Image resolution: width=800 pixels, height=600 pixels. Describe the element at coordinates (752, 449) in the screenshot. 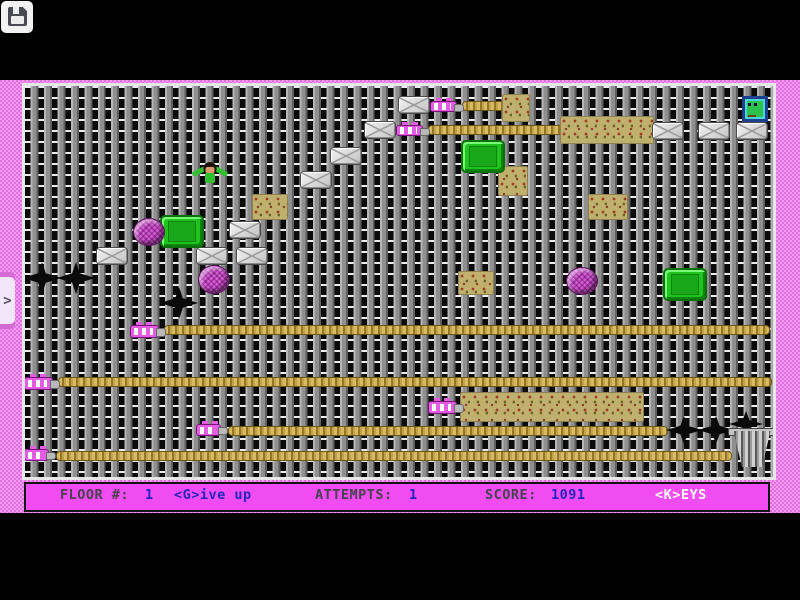

I see `trash-basket` at that location.